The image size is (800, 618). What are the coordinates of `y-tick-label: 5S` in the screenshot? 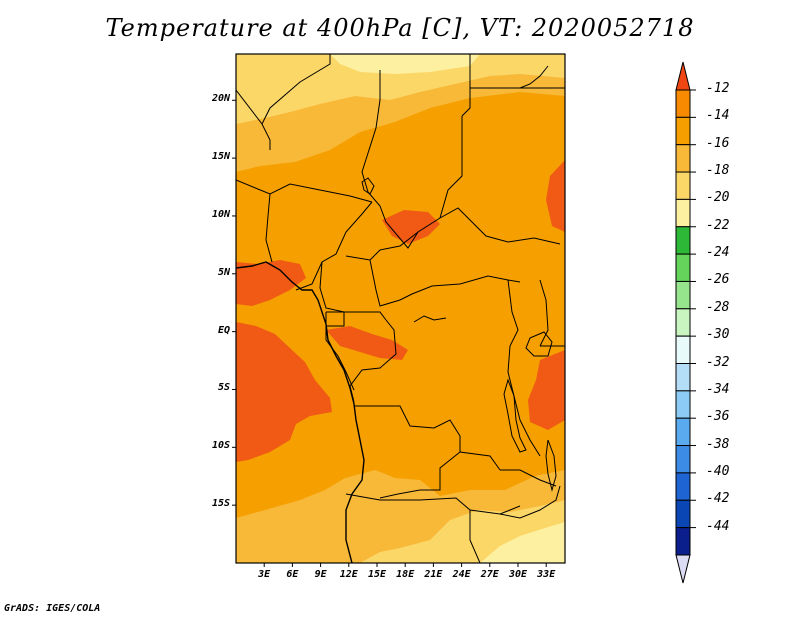 It's located at (223, 388).